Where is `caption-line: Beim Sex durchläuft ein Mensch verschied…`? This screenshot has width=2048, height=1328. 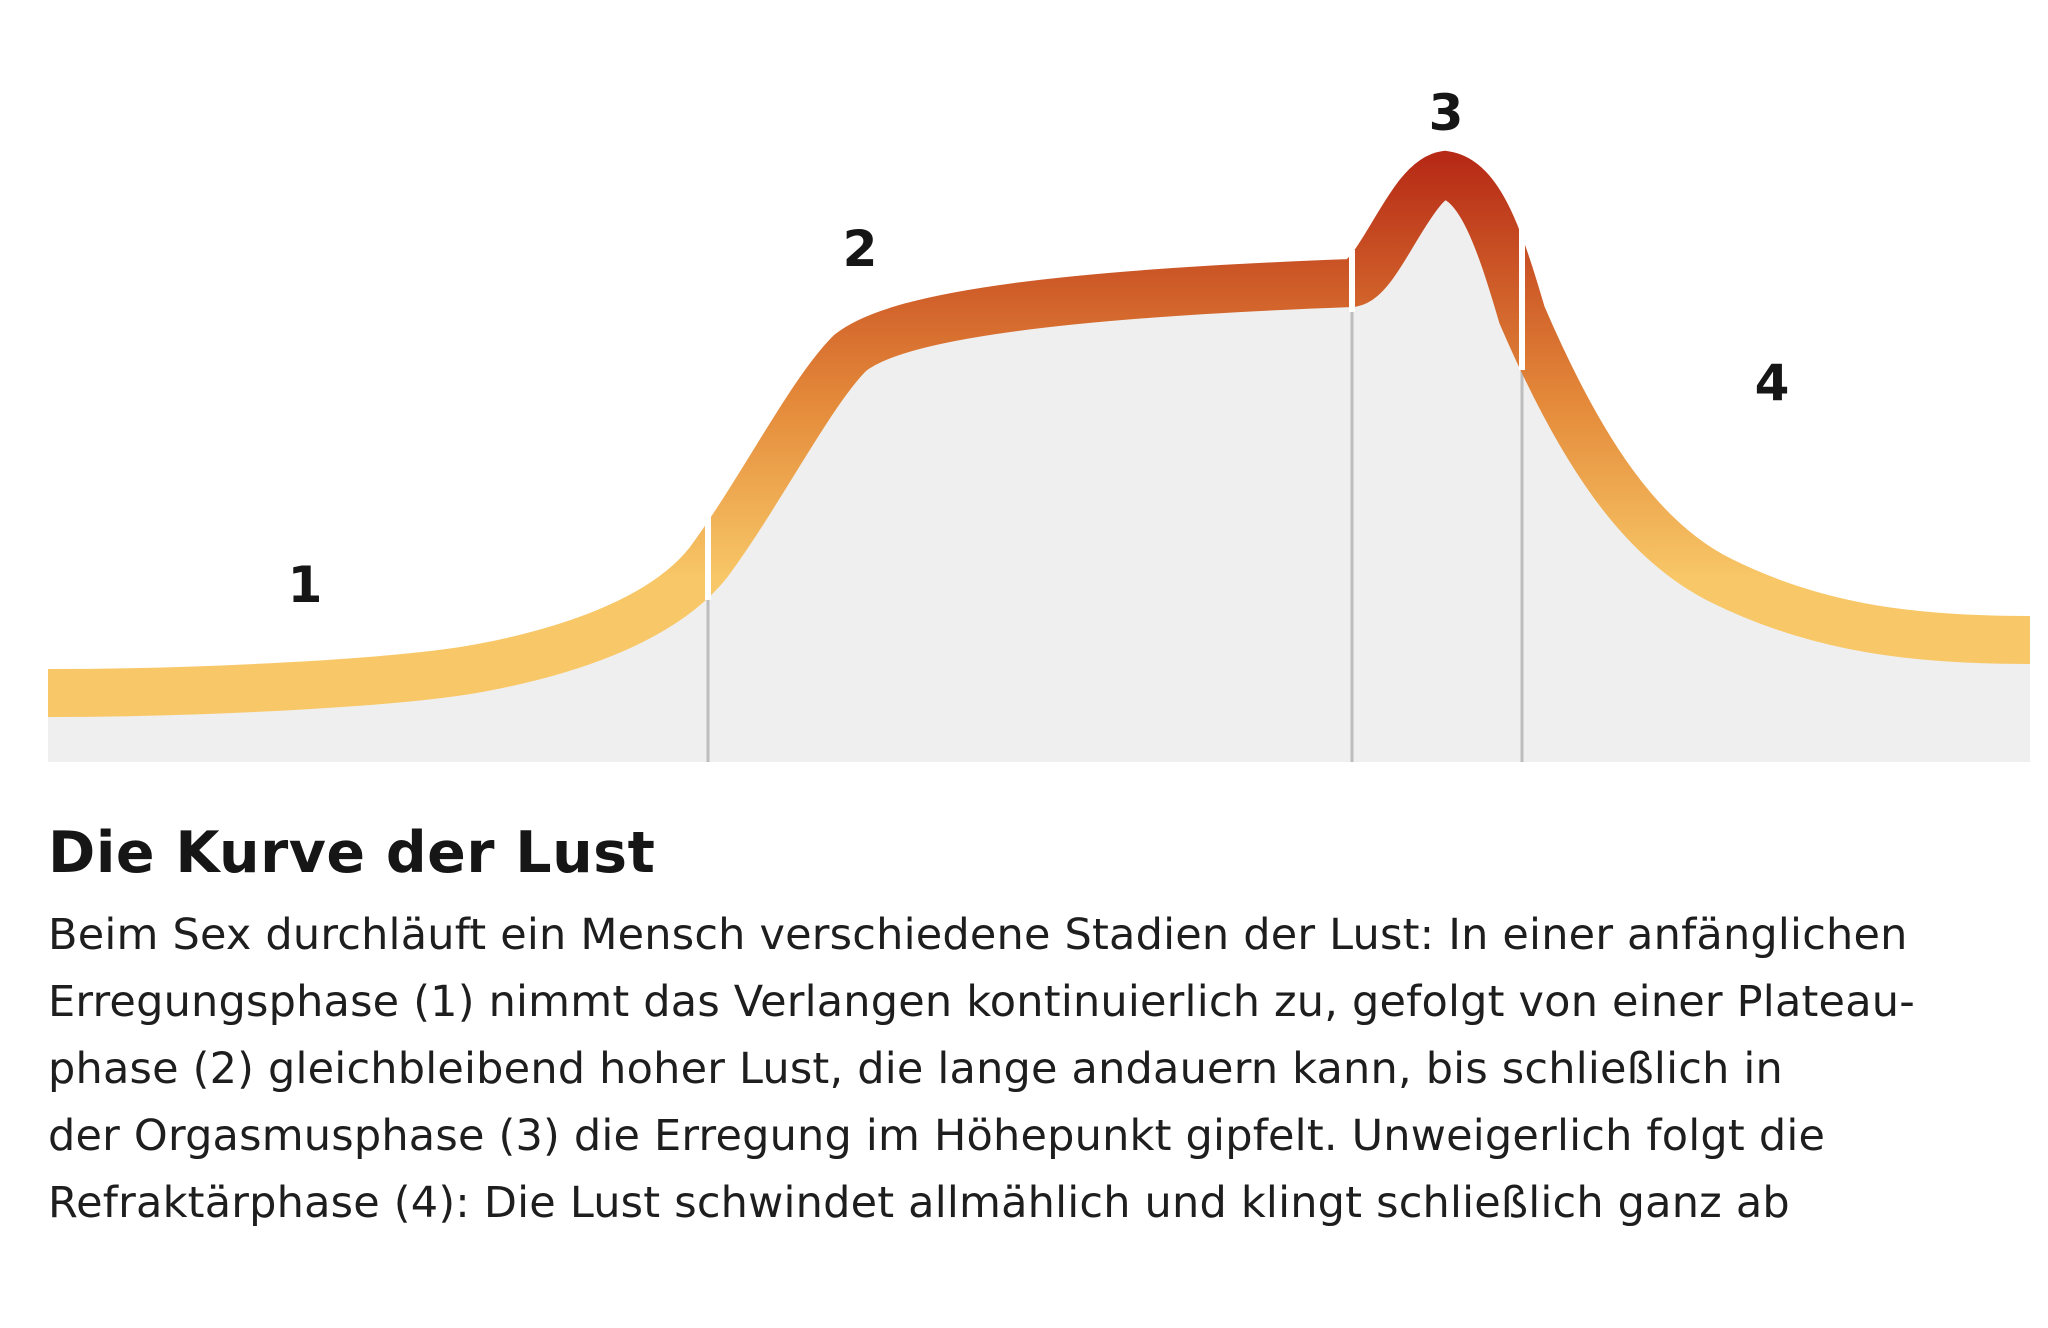 caption-line: Beim Sex durchläuft ein Mensch verschied… is located at coordinates (978, 935).